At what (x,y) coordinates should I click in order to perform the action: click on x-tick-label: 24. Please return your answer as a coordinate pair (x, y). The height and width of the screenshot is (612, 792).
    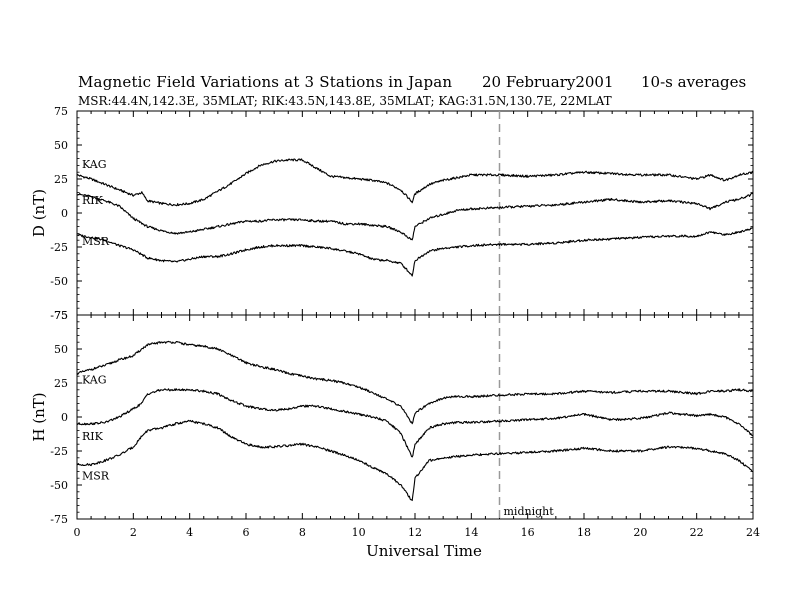
    Looking at the image, I should click on (753, 532).